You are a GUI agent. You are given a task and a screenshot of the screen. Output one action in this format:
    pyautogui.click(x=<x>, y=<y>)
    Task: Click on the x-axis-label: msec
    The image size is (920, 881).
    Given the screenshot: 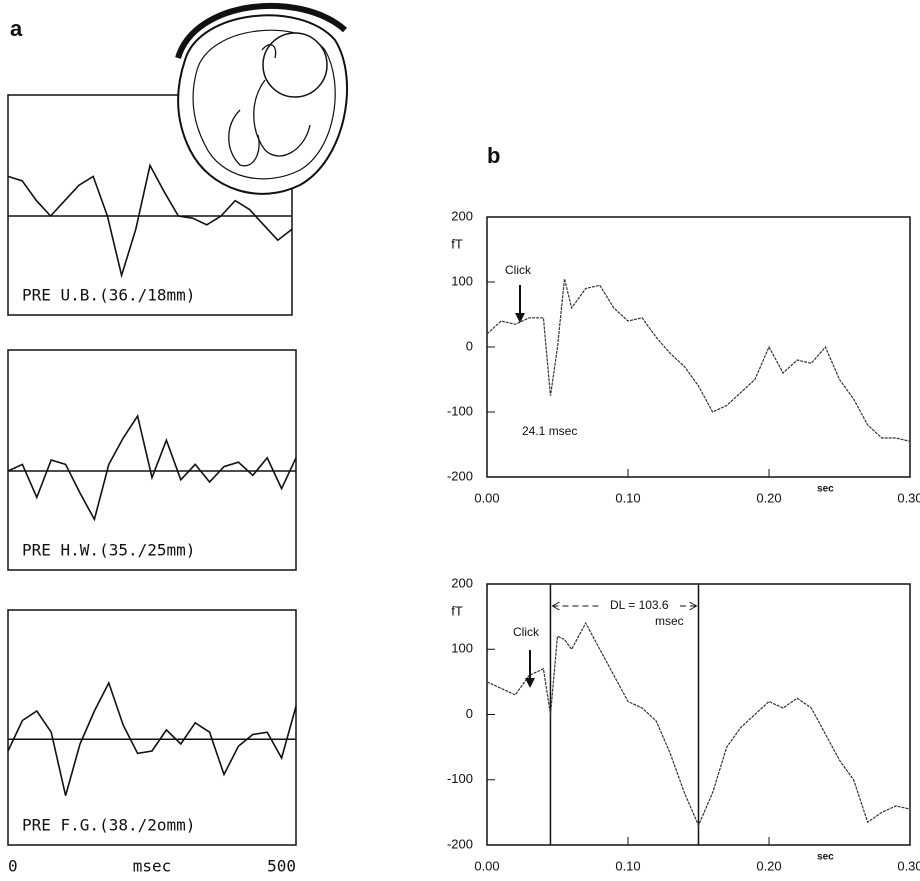 What is the action you would take?
    pyautogui.click(x=152, y=866)
    